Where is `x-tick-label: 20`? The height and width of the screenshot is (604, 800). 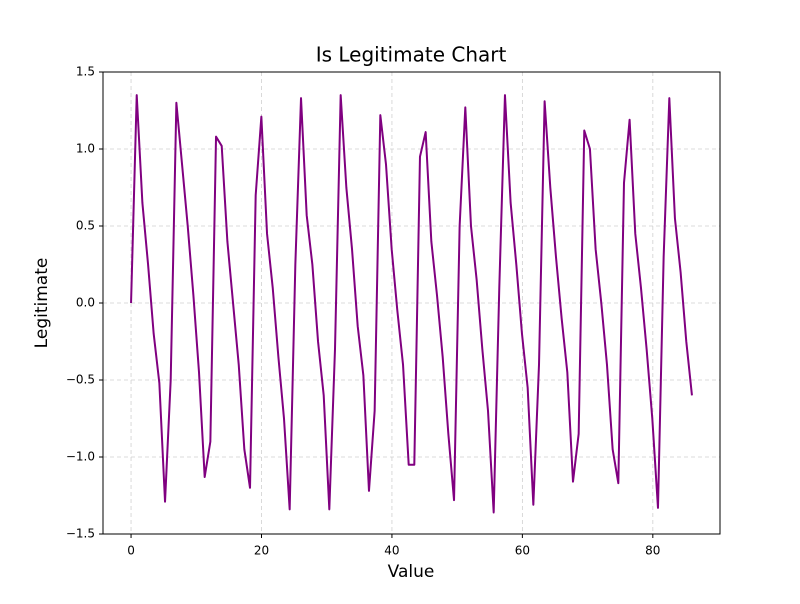
x-tick-label: 20 is located at coordinates (261, 551).